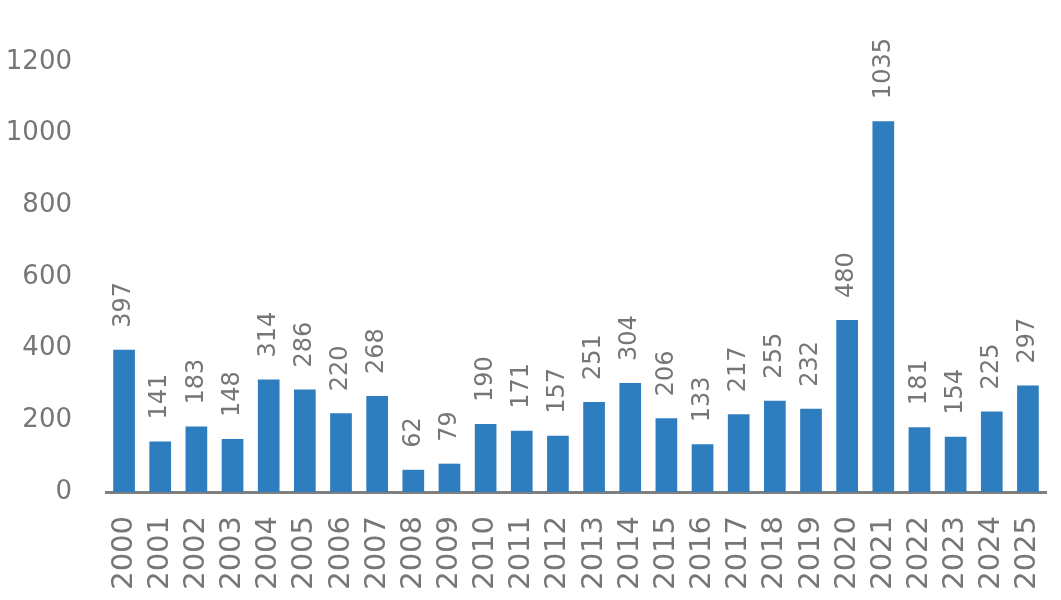 Image resolution: width=1061 pixels, height=600 pixels. What do you see at coordinates (411, 432) in the screenshot?
I see `data-label: 62` at bounding box center [411, 432].